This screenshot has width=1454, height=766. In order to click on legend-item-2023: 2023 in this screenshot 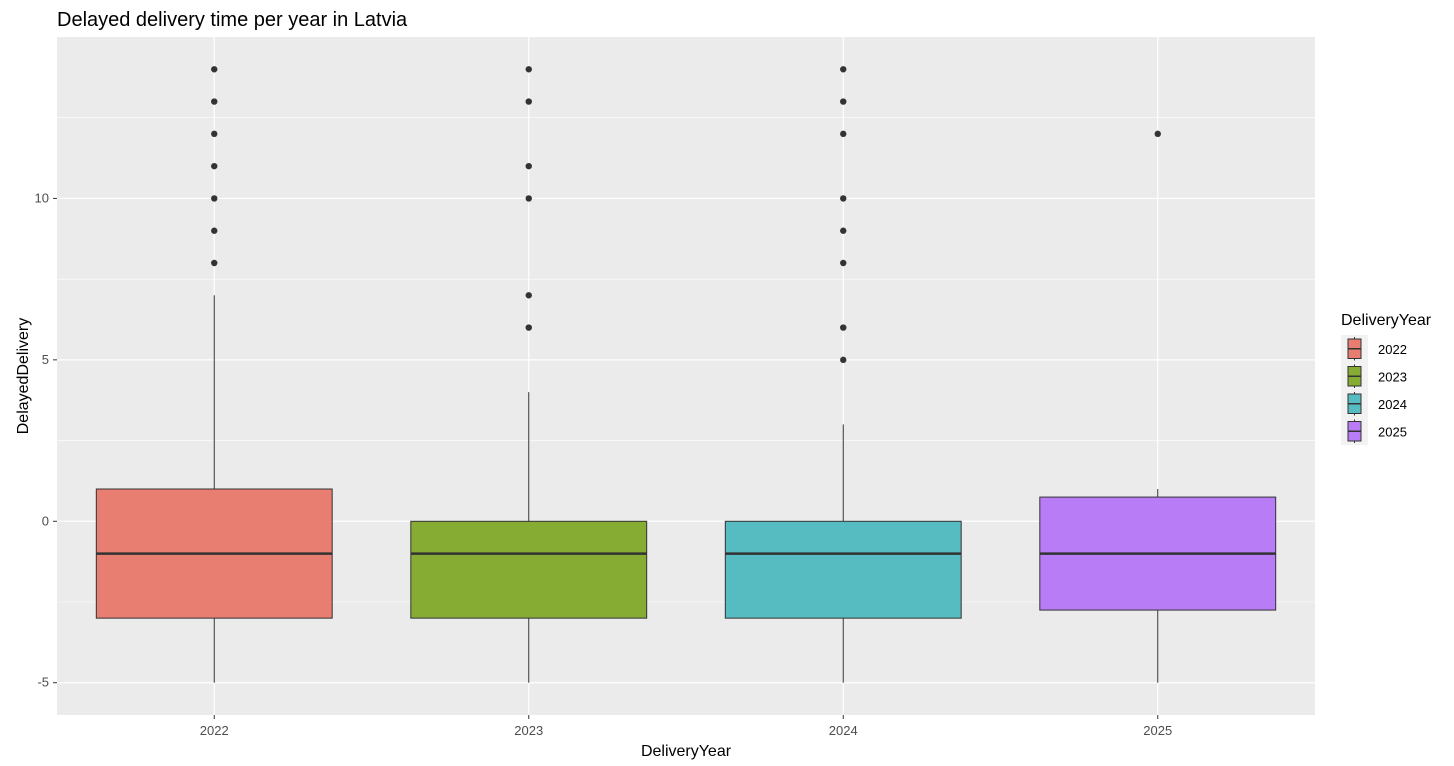, I will do `click(1374, 376)`.